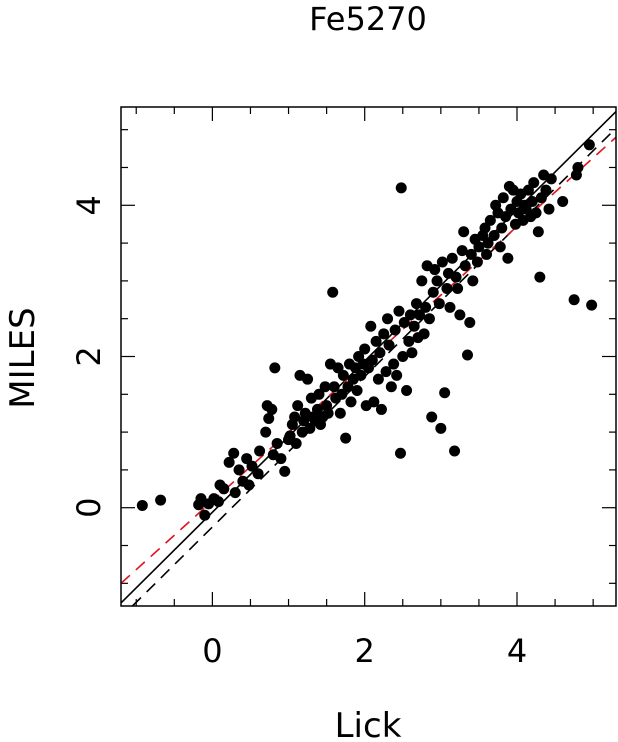  What do you see at coordinates (89, 508) in the screenshot?
I see `y-tick-label: 0` at bounding box center [89, 508].